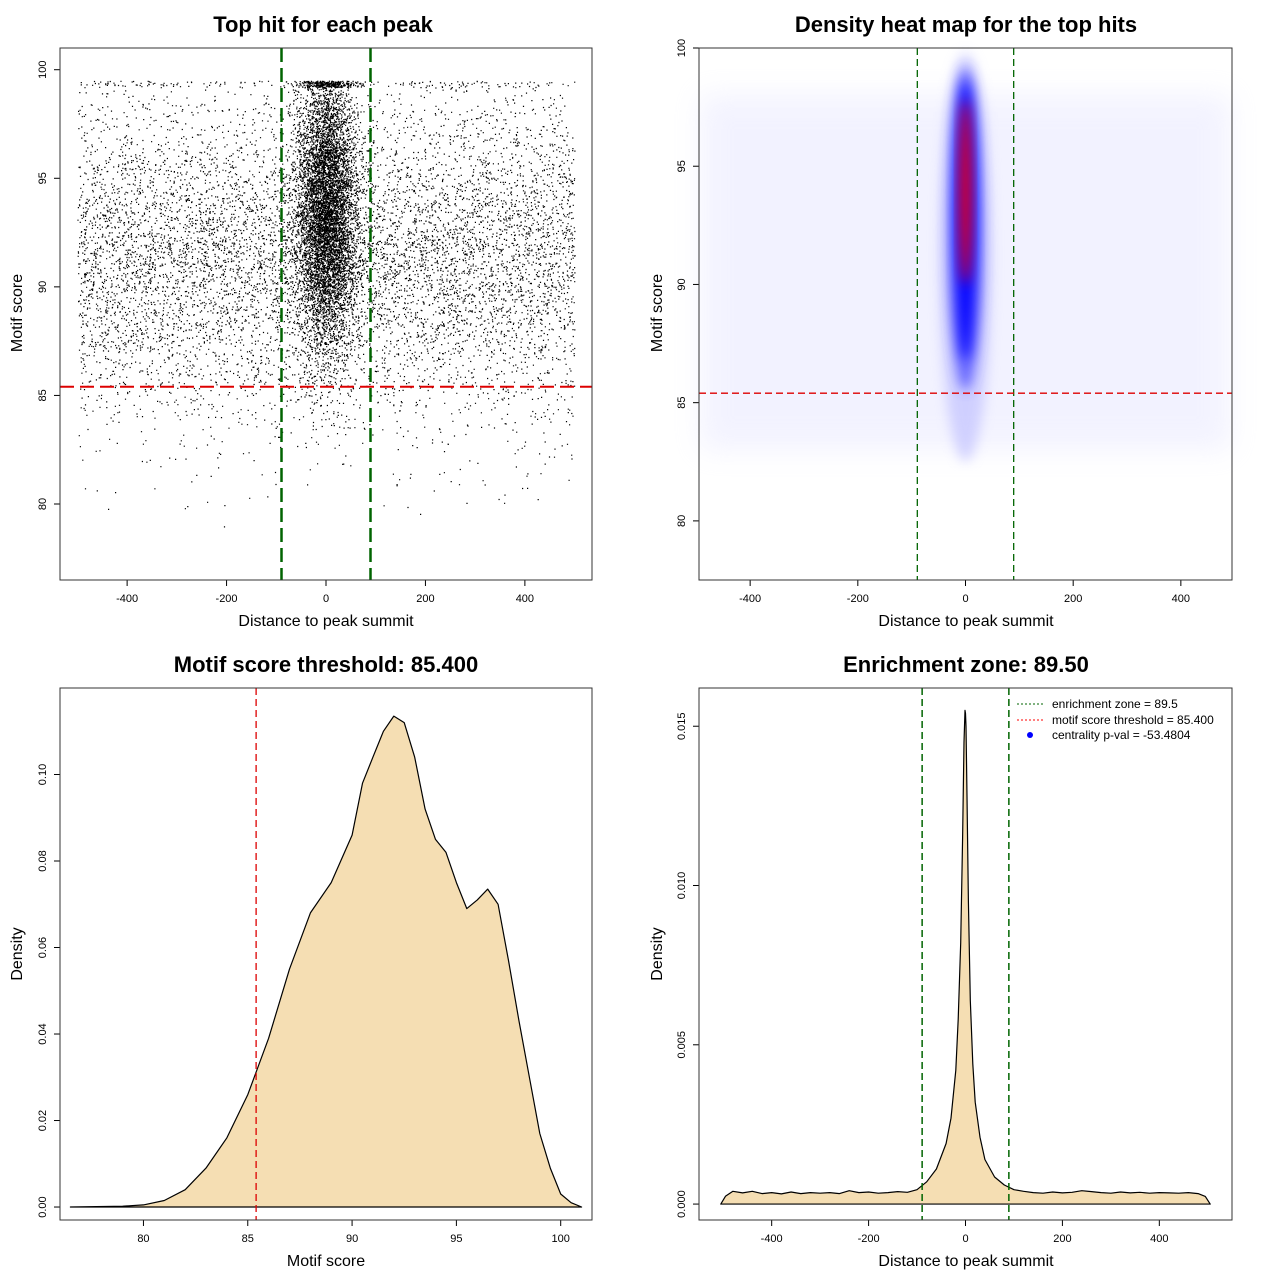 The image size is (1280, 1280). I want to click on scatter-points, so click(326, 304).